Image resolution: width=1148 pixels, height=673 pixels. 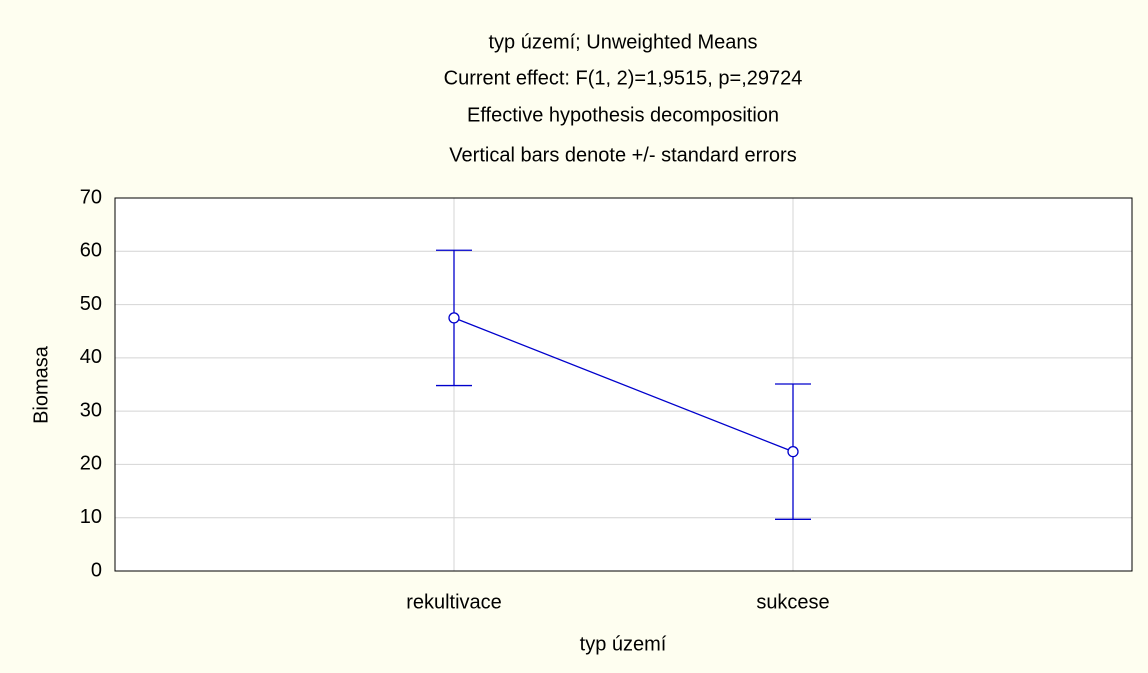 I want to click on y-axis-label: Biomasa, so click(x=41, y=384).